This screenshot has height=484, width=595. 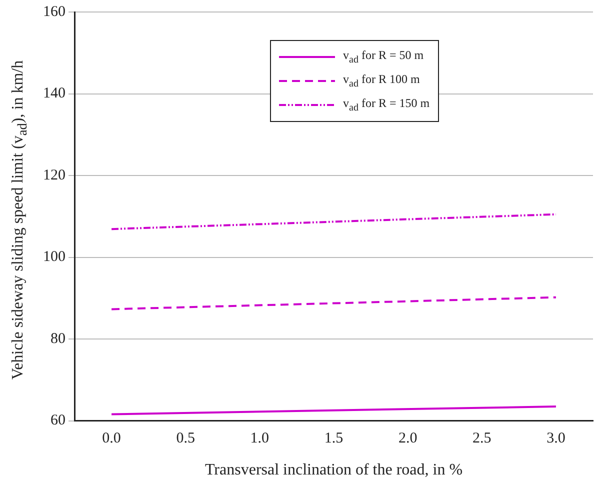 I want to click on x-tick-label: 2.5, so click(x=482, y=438).